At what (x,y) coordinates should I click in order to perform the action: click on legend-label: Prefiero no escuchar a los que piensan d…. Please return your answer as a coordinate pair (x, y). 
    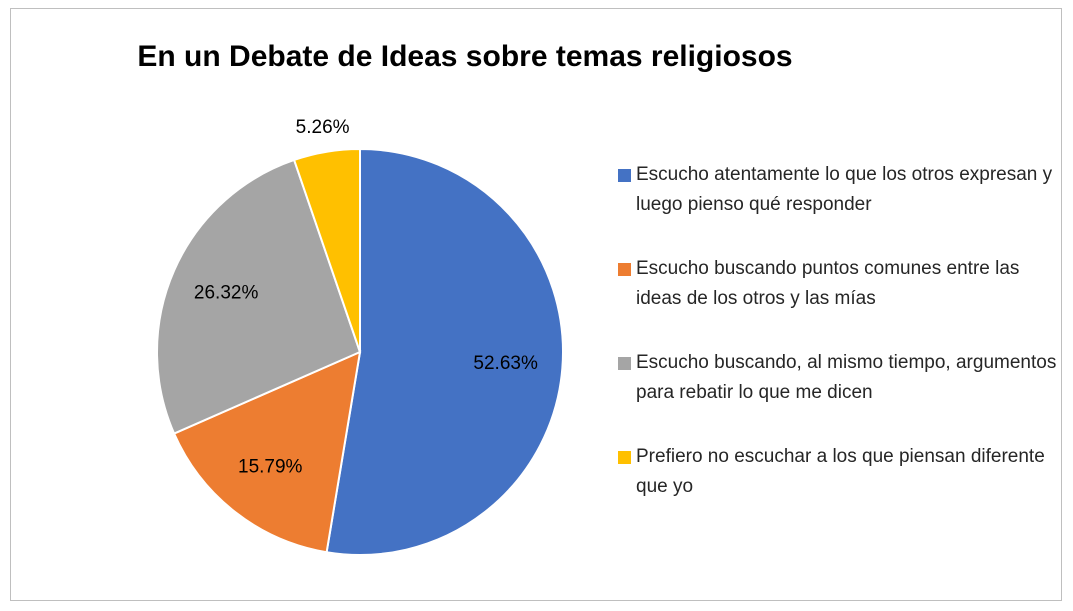
    Looking at the image, I should click on (840, 471).